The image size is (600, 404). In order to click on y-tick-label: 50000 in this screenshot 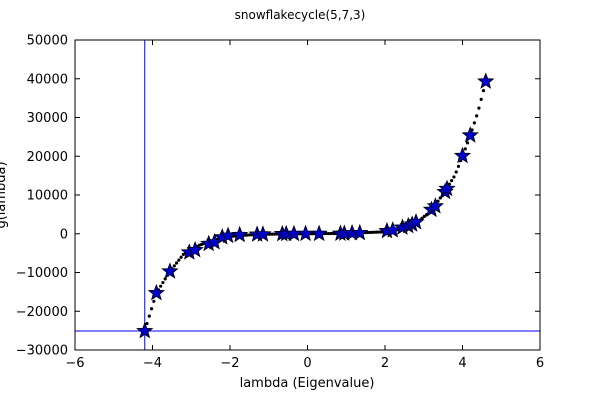, I will do `click(47, 41)`.